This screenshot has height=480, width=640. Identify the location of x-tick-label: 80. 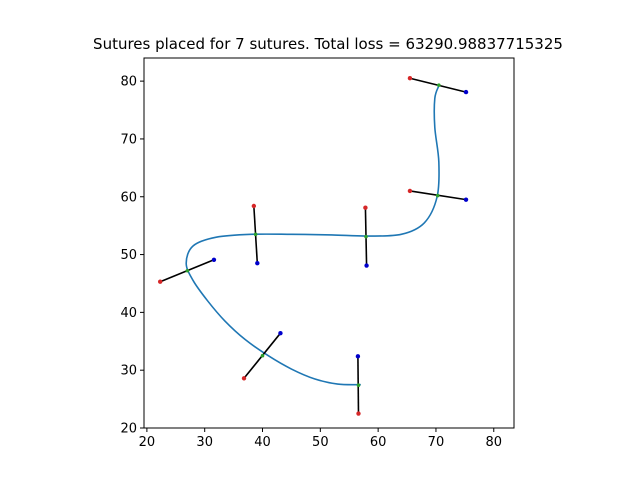
(493, 442).